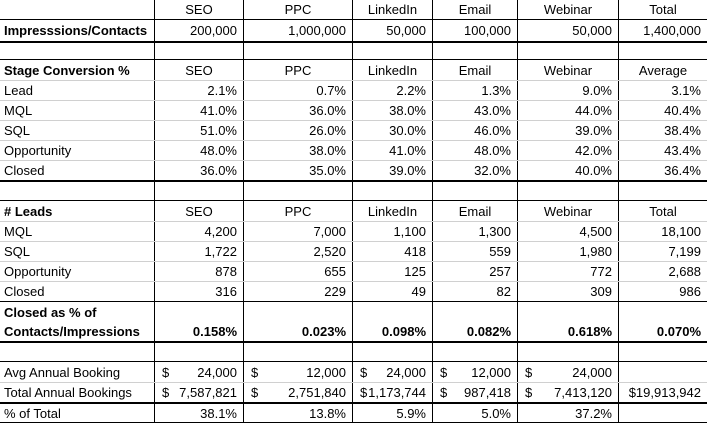 The width and height of the screenshot is (707, 423). What do you see at coordinates (568, 170) in the screenshot?
I see `value-cell: 40.0%` at bounding box center [568, 170].